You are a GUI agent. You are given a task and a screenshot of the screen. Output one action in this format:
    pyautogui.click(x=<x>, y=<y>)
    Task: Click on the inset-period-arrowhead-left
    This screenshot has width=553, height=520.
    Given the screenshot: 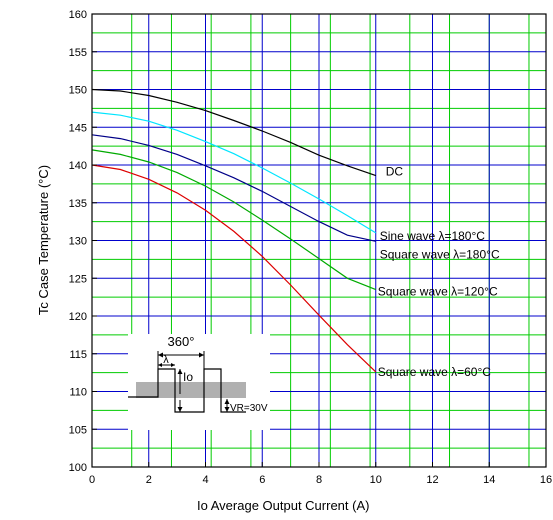 What is the action you would take?
    pyautogui.click(x=160, y=355)
    